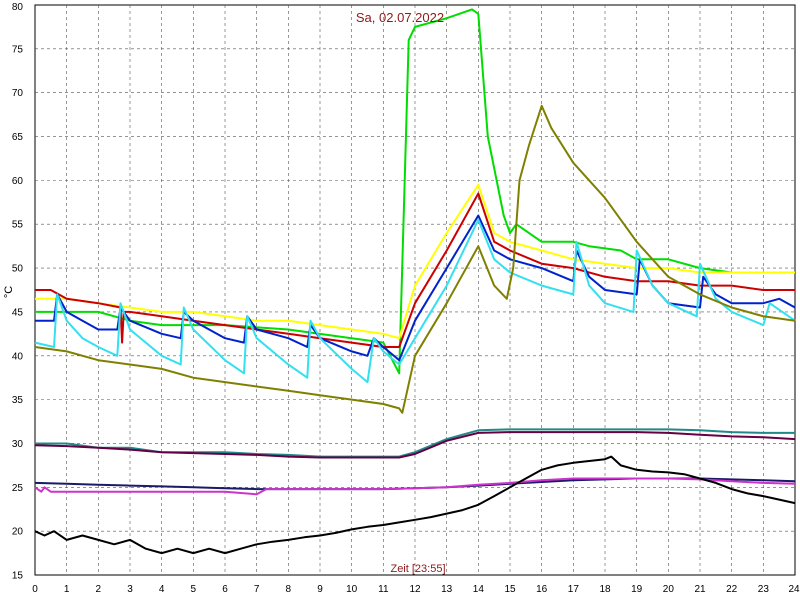 The image size is (800, 600). Describe the element at coordinates (637, 589) in the screenshot. I see `x-tick-label: 19` at that location.